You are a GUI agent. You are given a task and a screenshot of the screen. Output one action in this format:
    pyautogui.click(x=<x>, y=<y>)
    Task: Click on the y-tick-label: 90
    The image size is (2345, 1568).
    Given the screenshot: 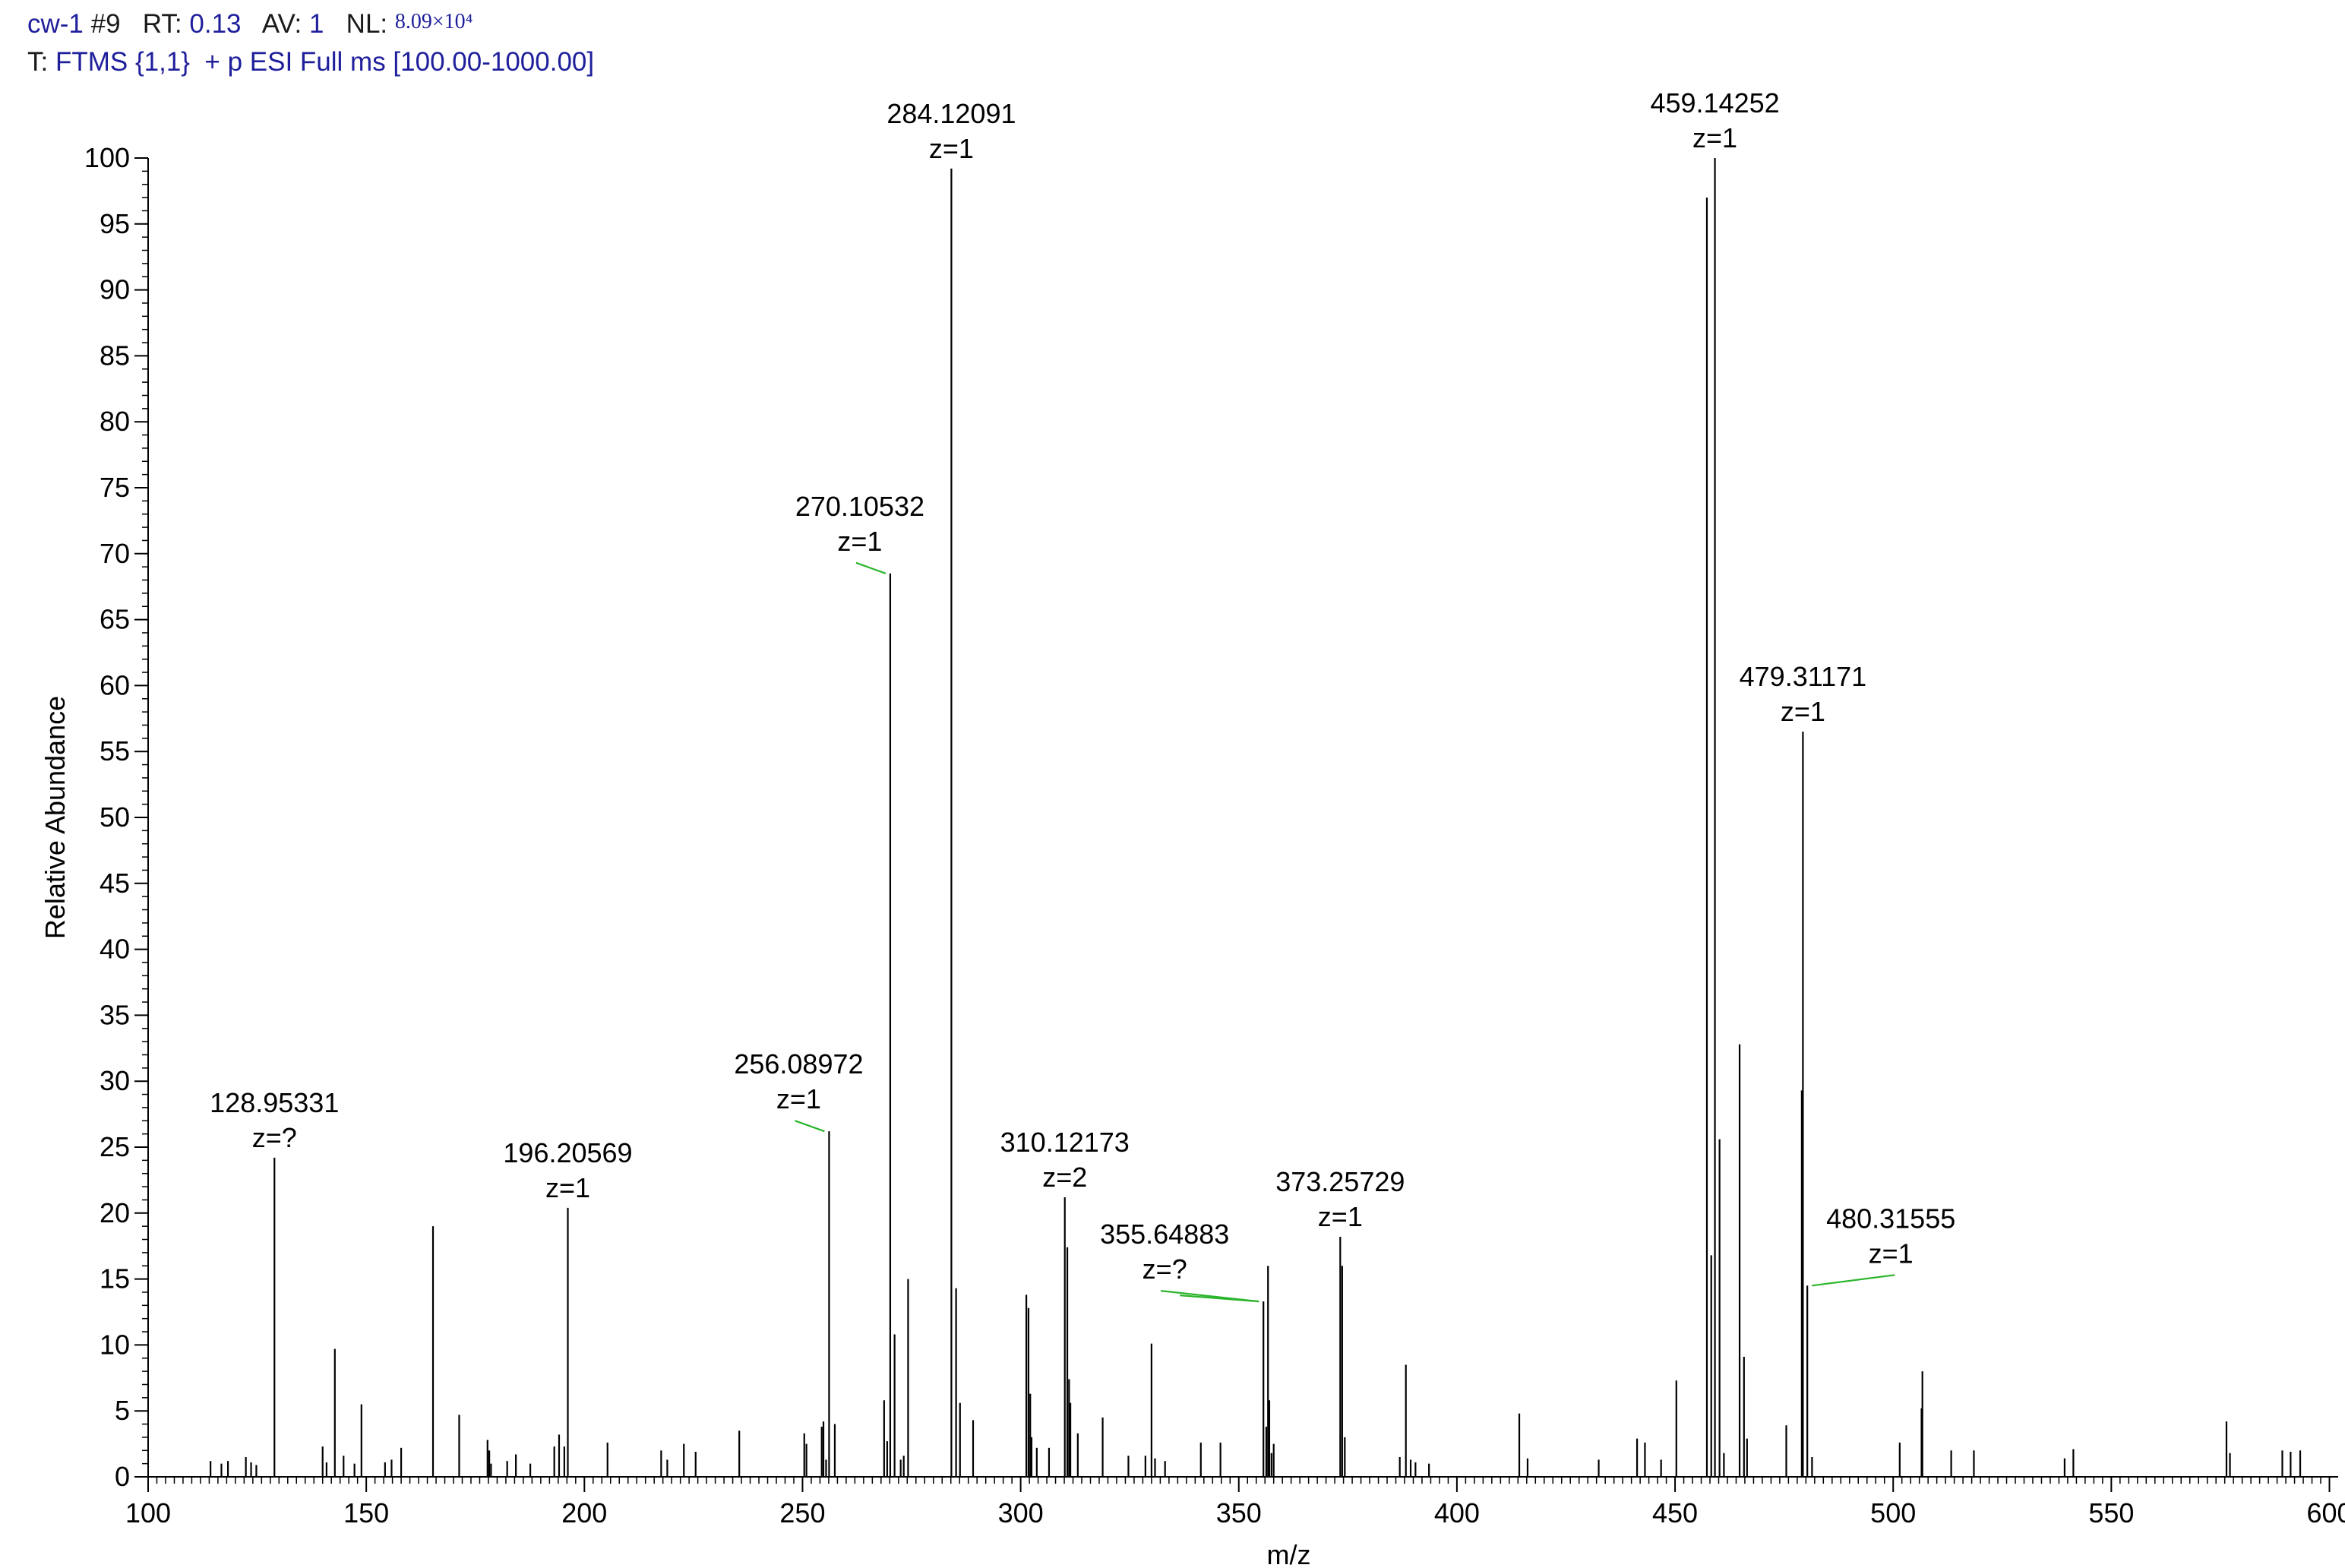 What is the action you would take?
    pyautogui.click(x=115, y=289)
    